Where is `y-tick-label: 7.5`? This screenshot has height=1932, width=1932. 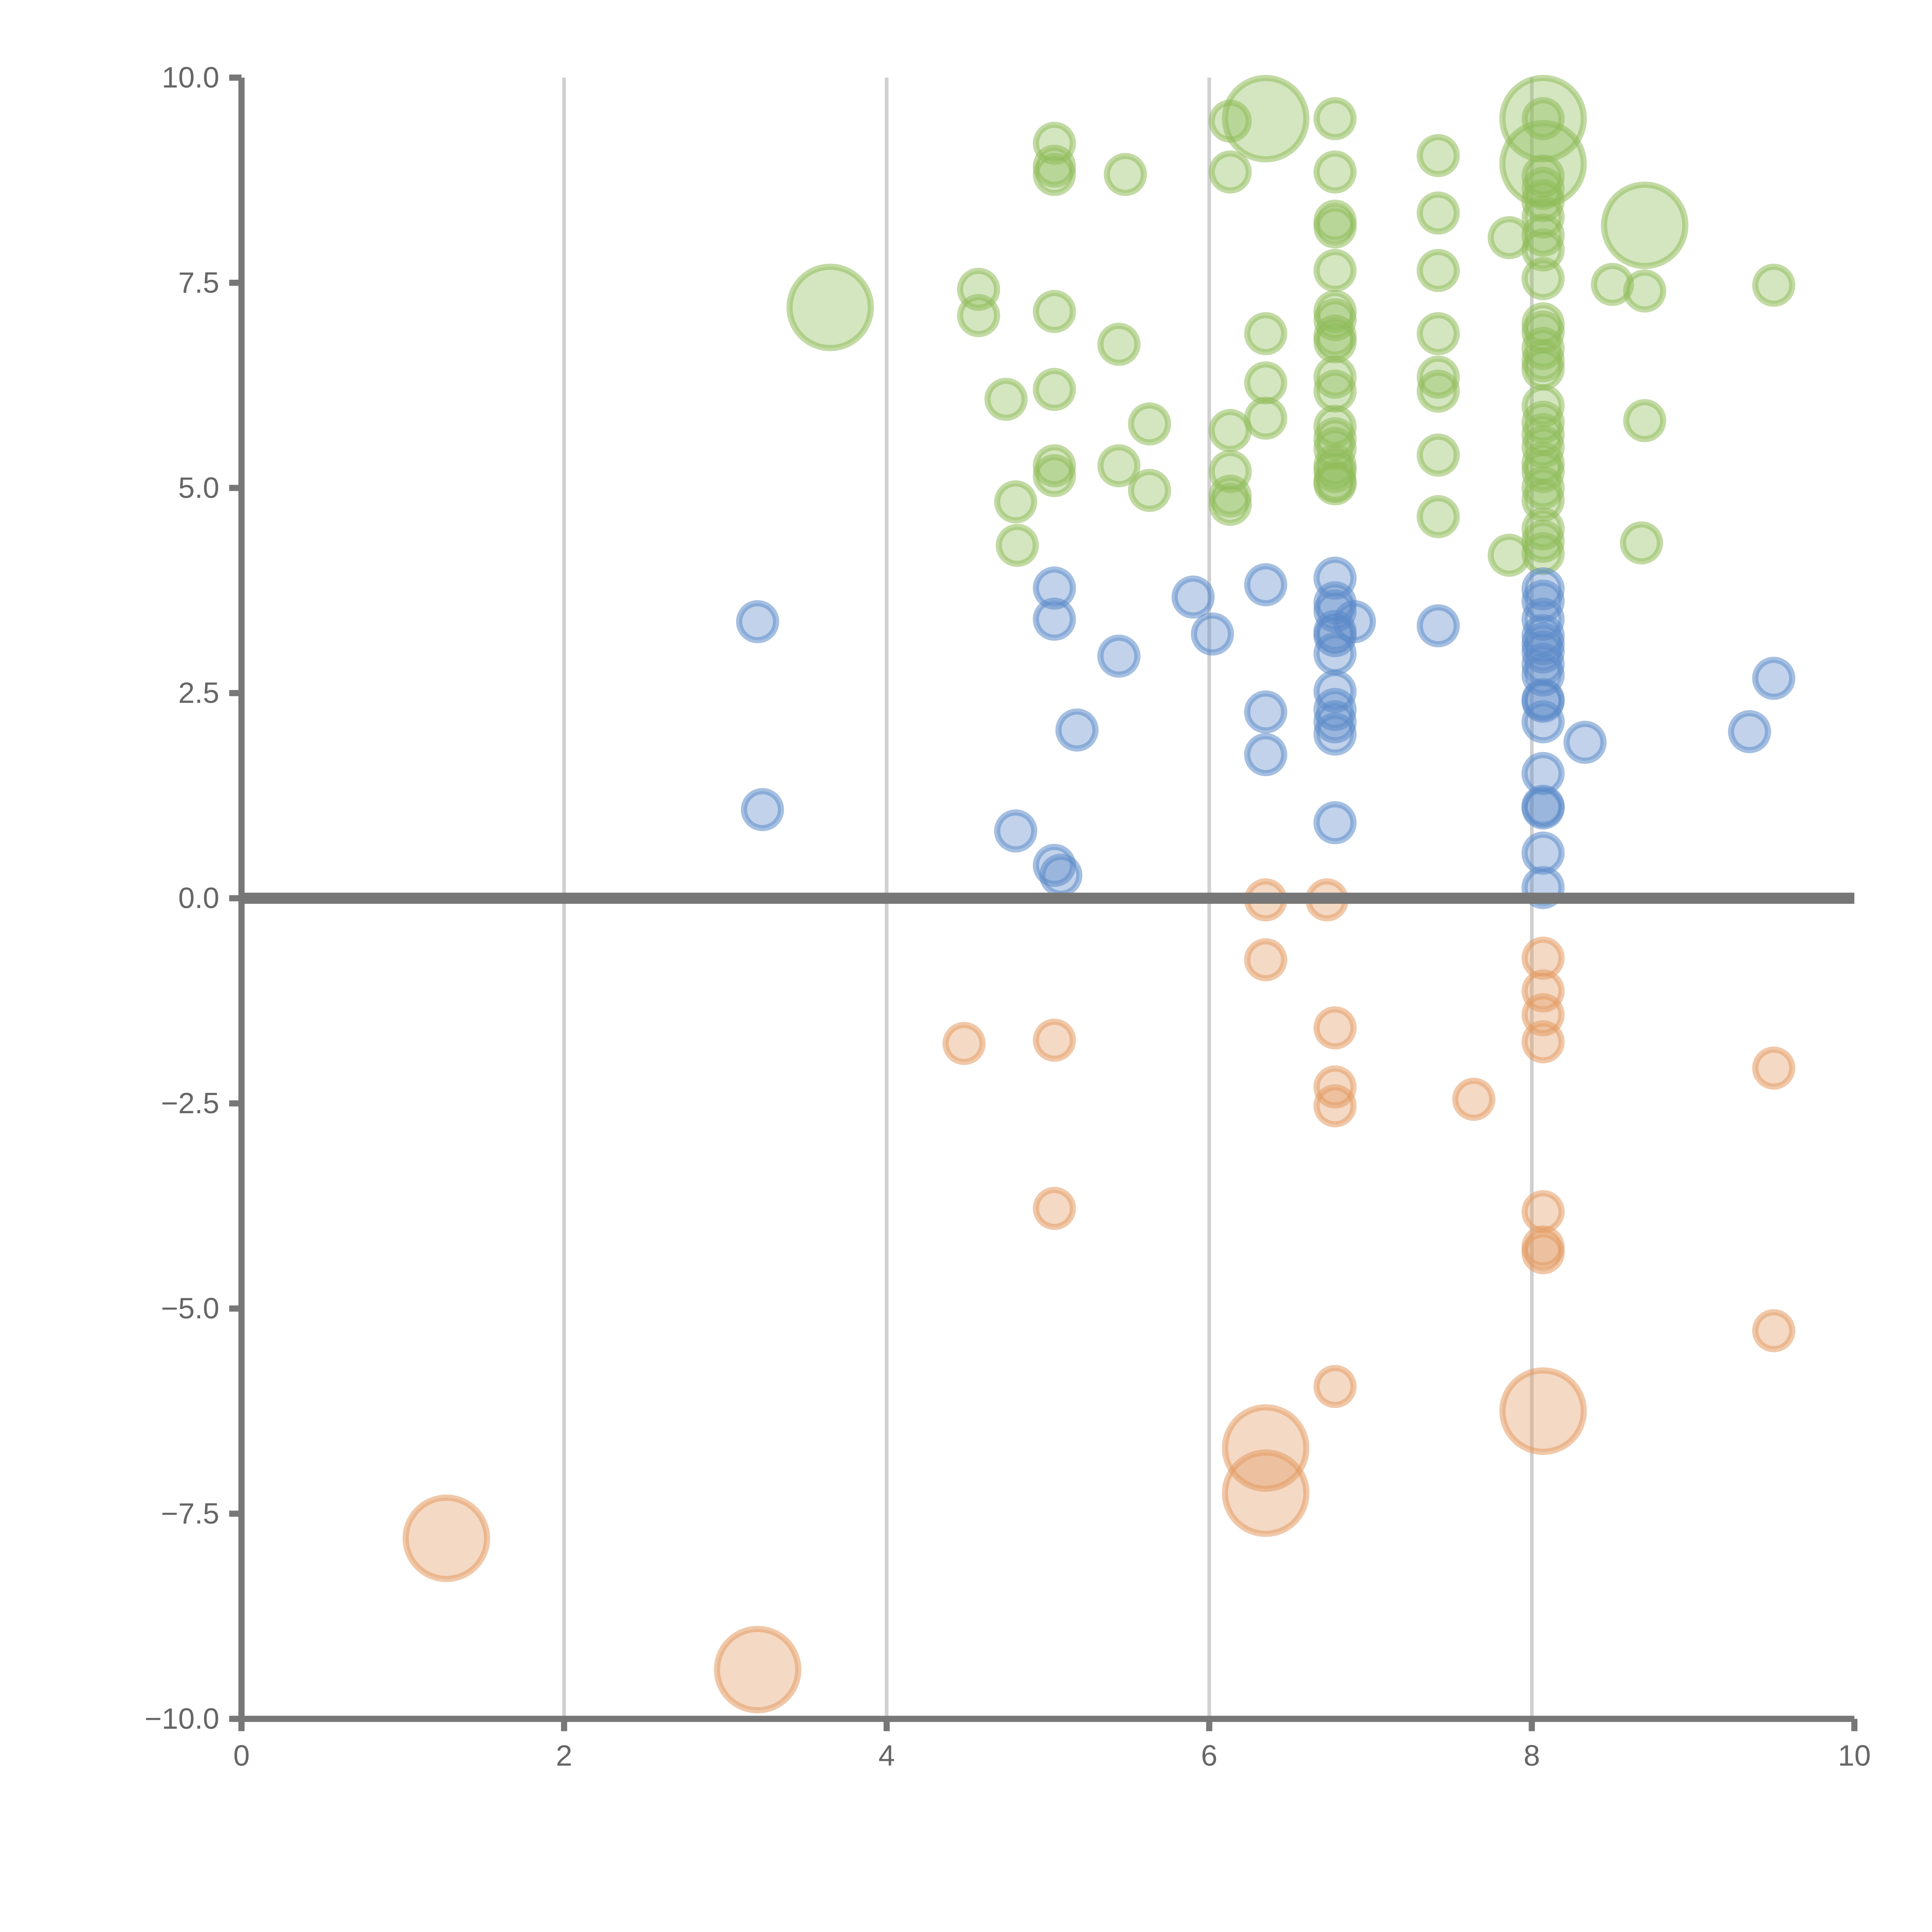
y-tick-label: 7.5 is located at coordinates (198, 282).